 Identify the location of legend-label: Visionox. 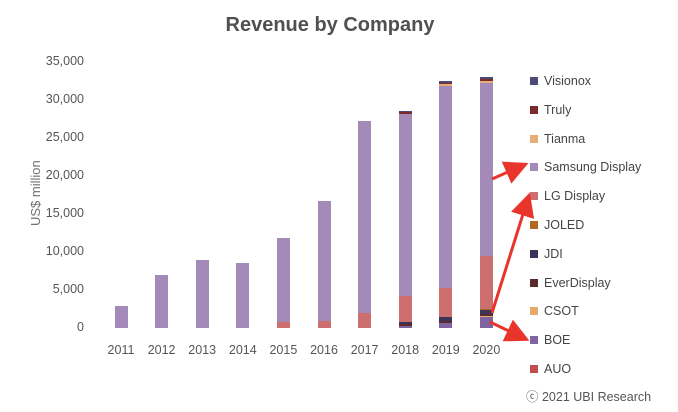
(568, 81).